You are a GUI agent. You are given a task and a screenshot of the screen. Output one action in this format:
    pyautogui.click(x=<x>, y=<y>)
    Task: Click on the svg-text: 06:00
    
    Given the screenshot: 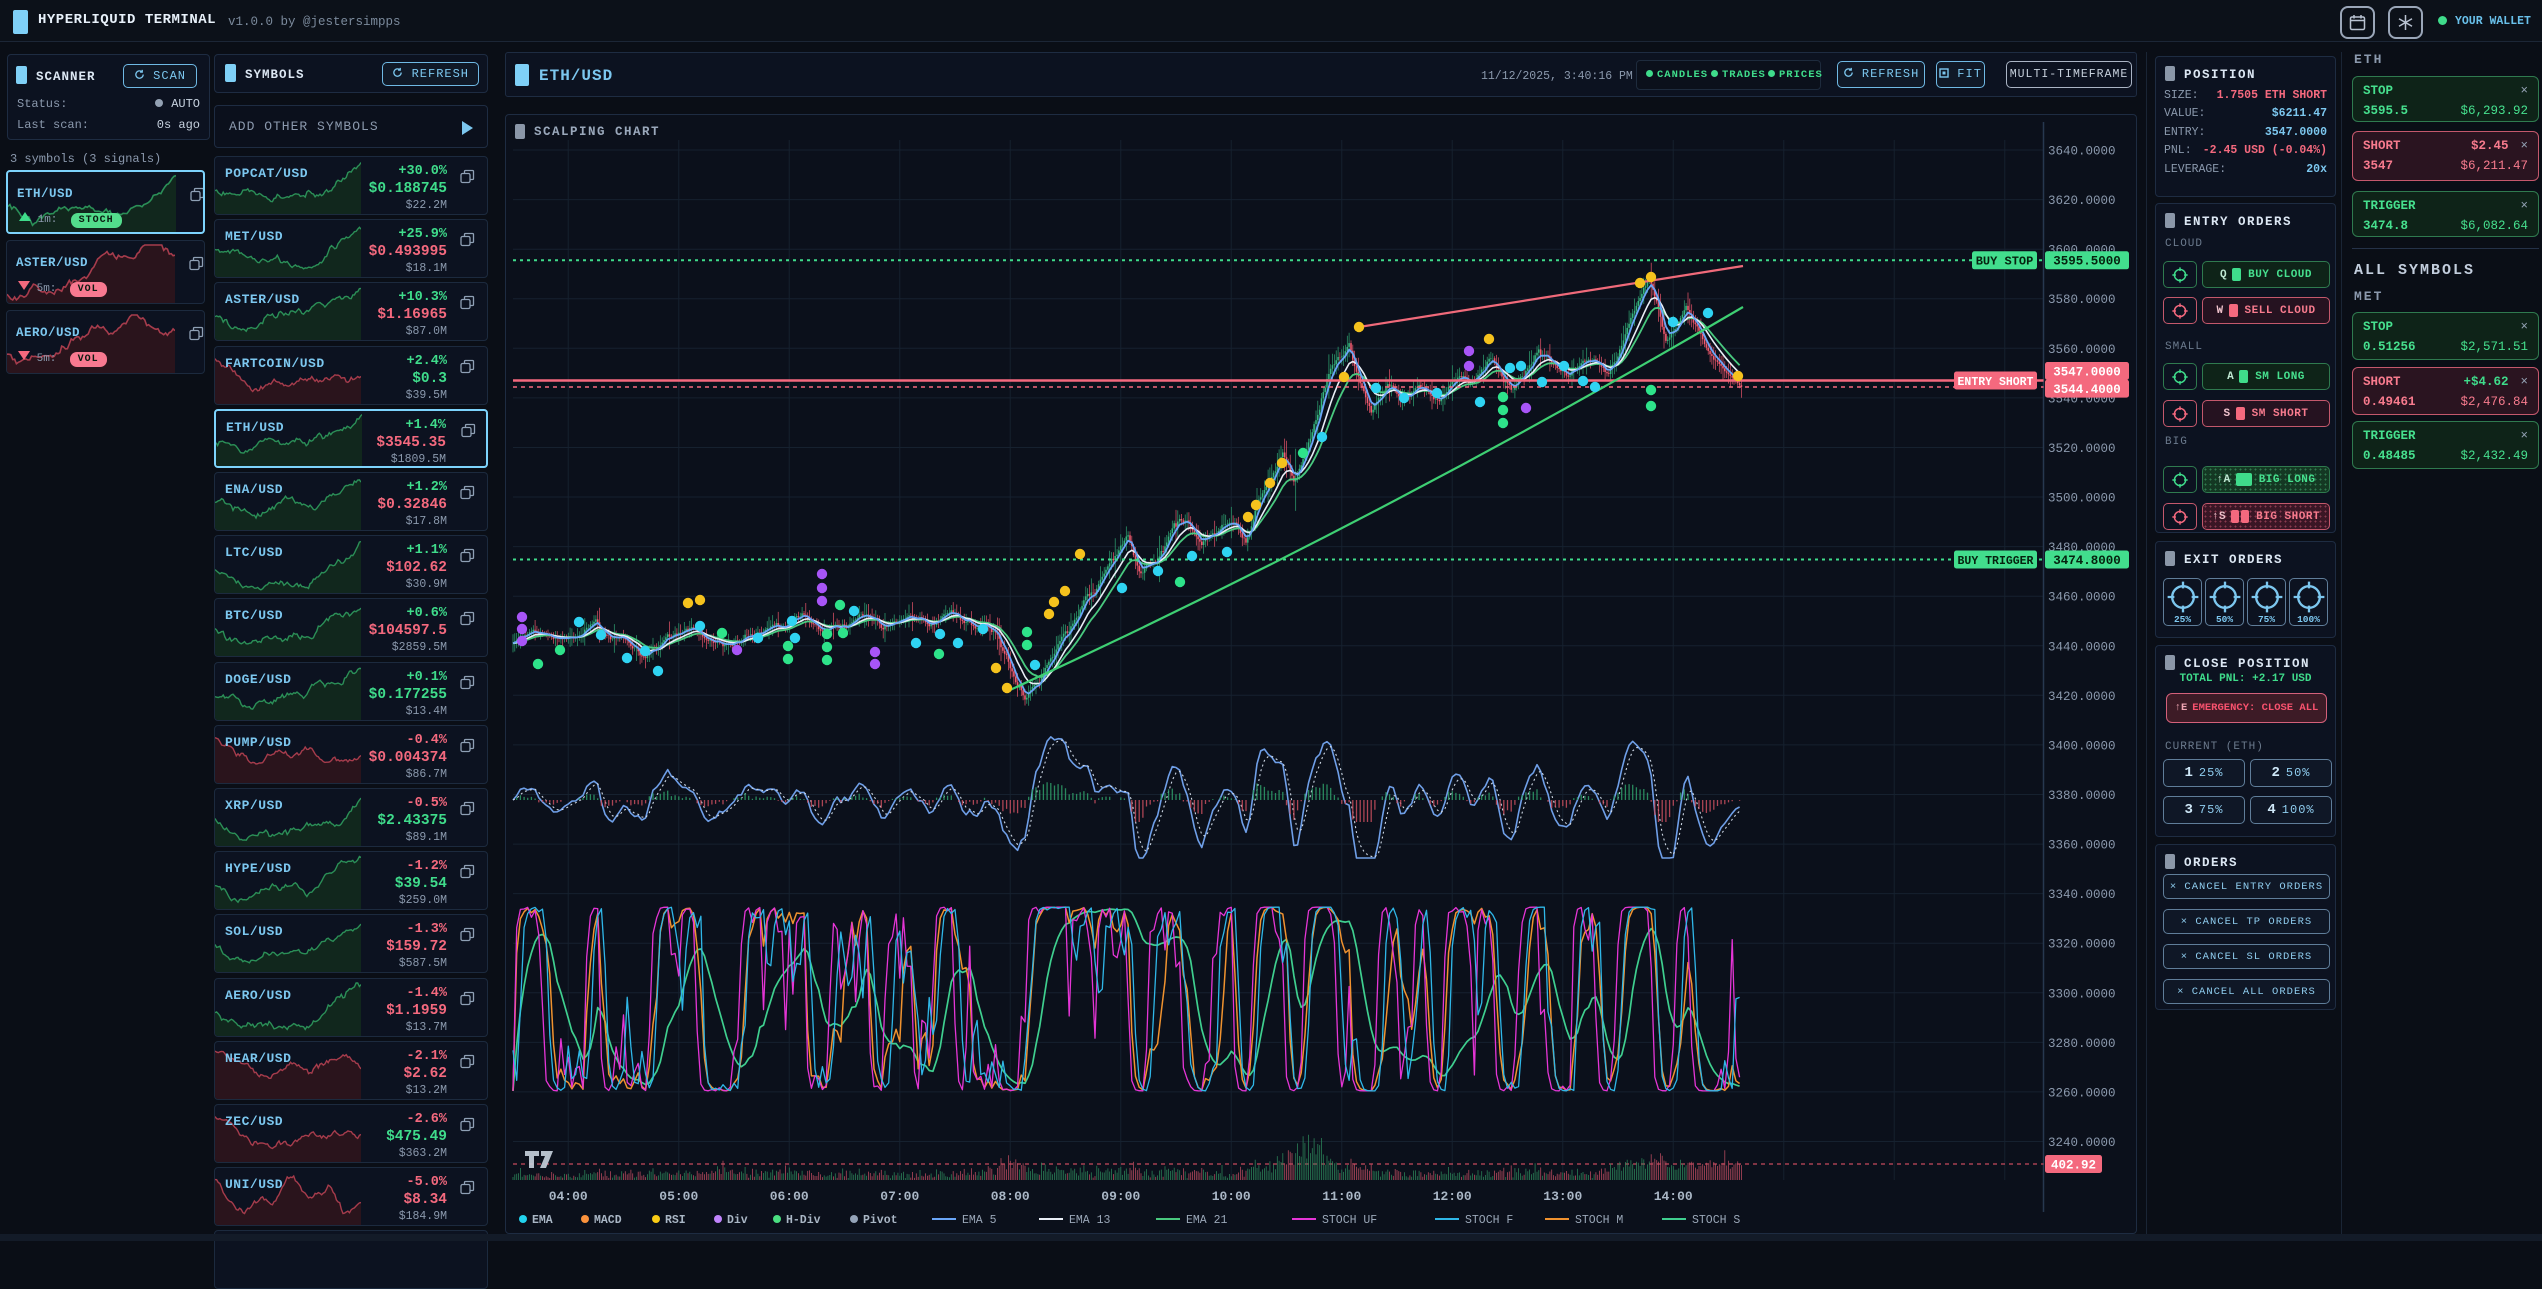 What is the action you would take?
    pyautogui.click(x=789, y=1196)
    